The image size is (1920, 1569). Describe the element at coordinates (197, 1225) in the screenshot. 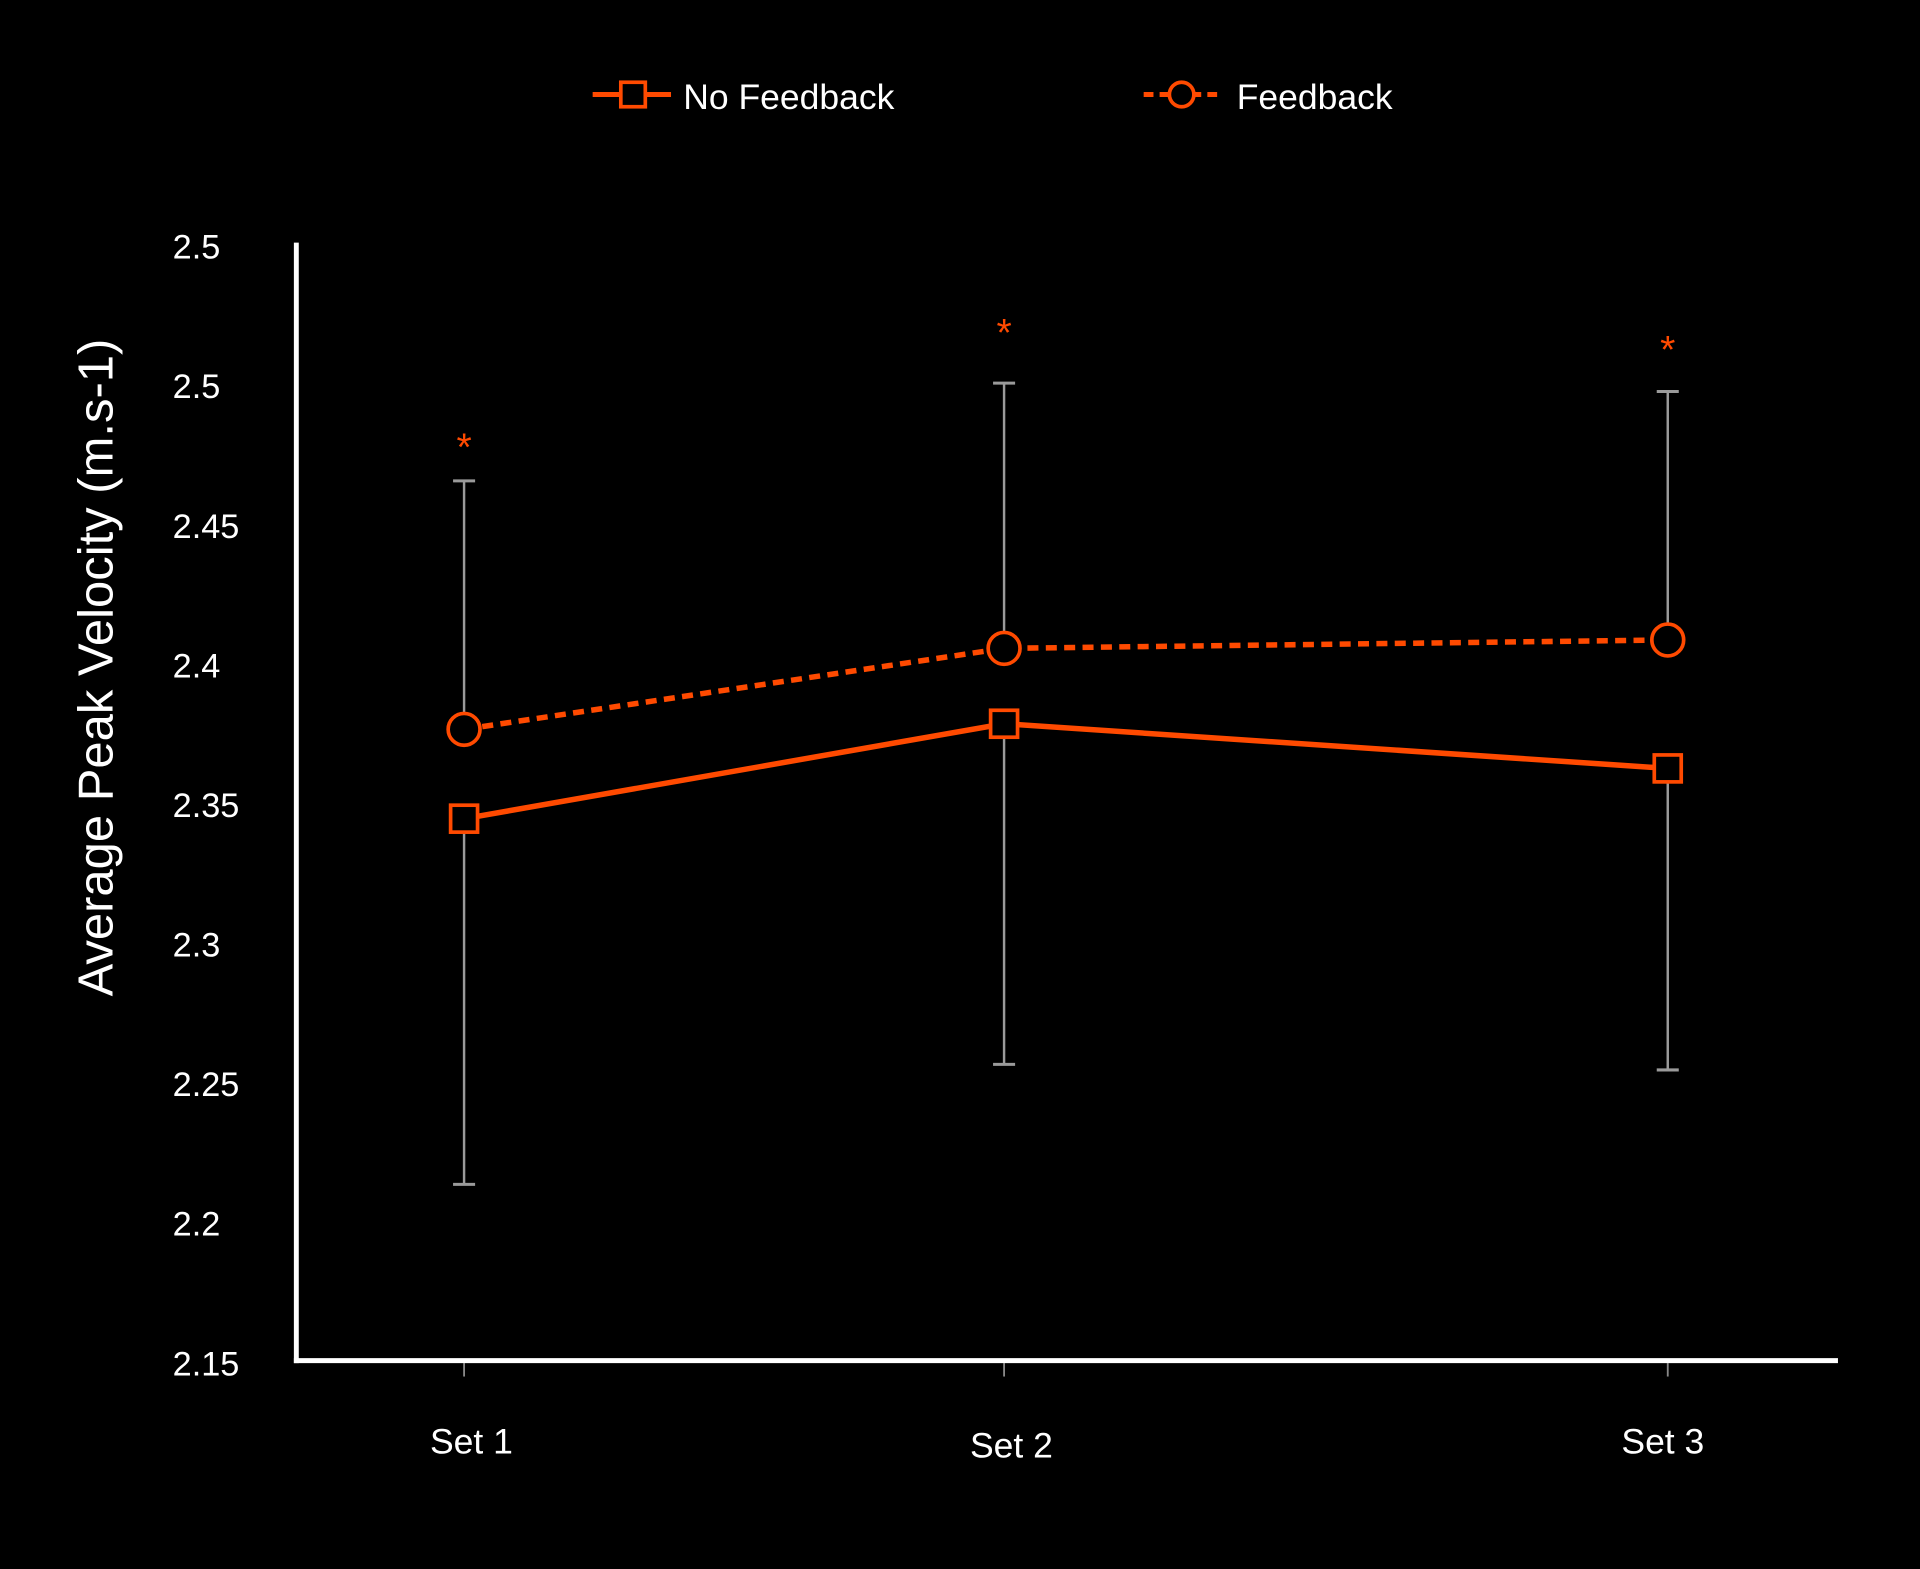

I see `y-tick-label: 2.2` at that location.